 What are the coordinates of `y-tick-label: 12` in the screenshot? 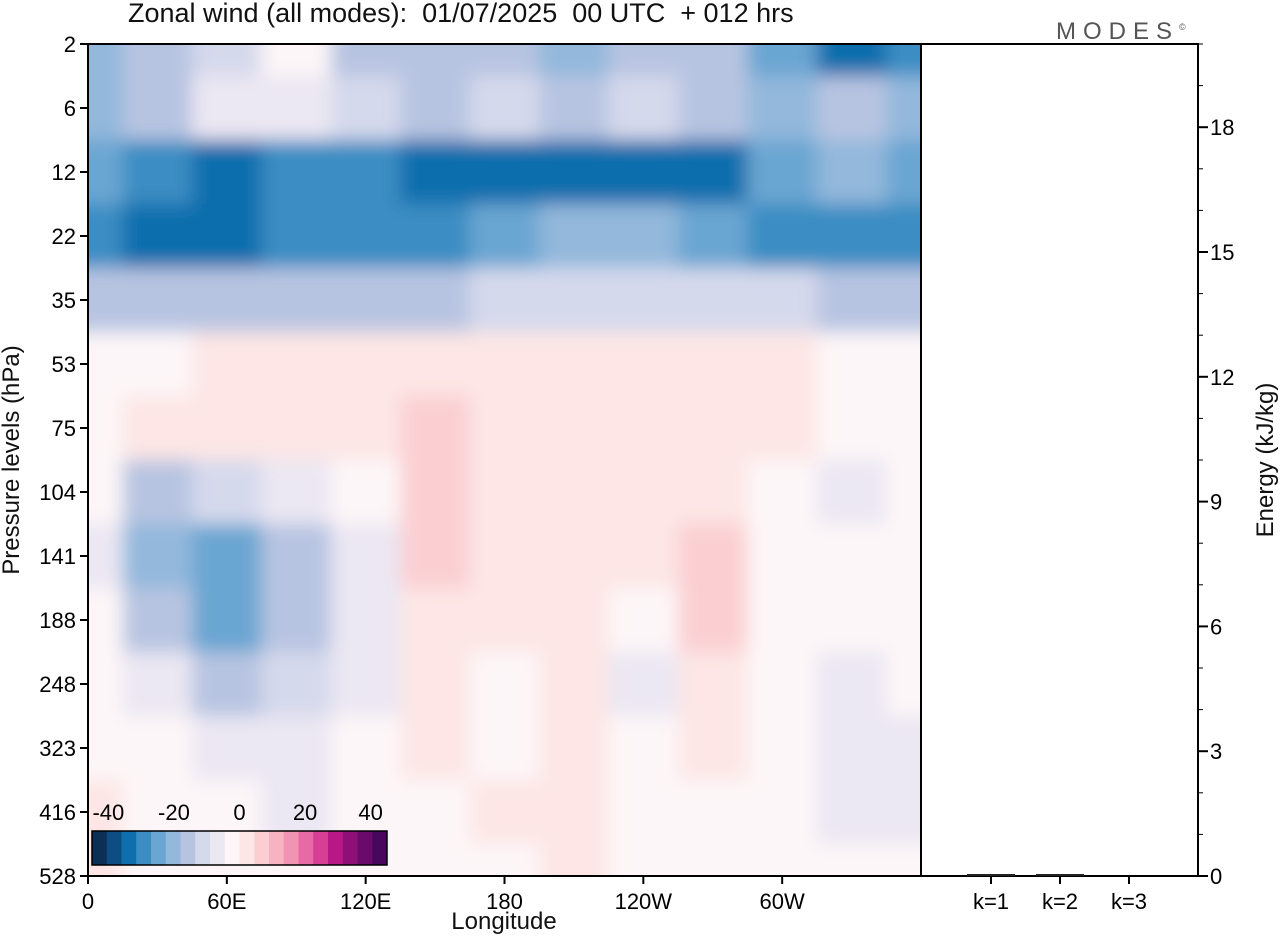 It's located at (64, 172).